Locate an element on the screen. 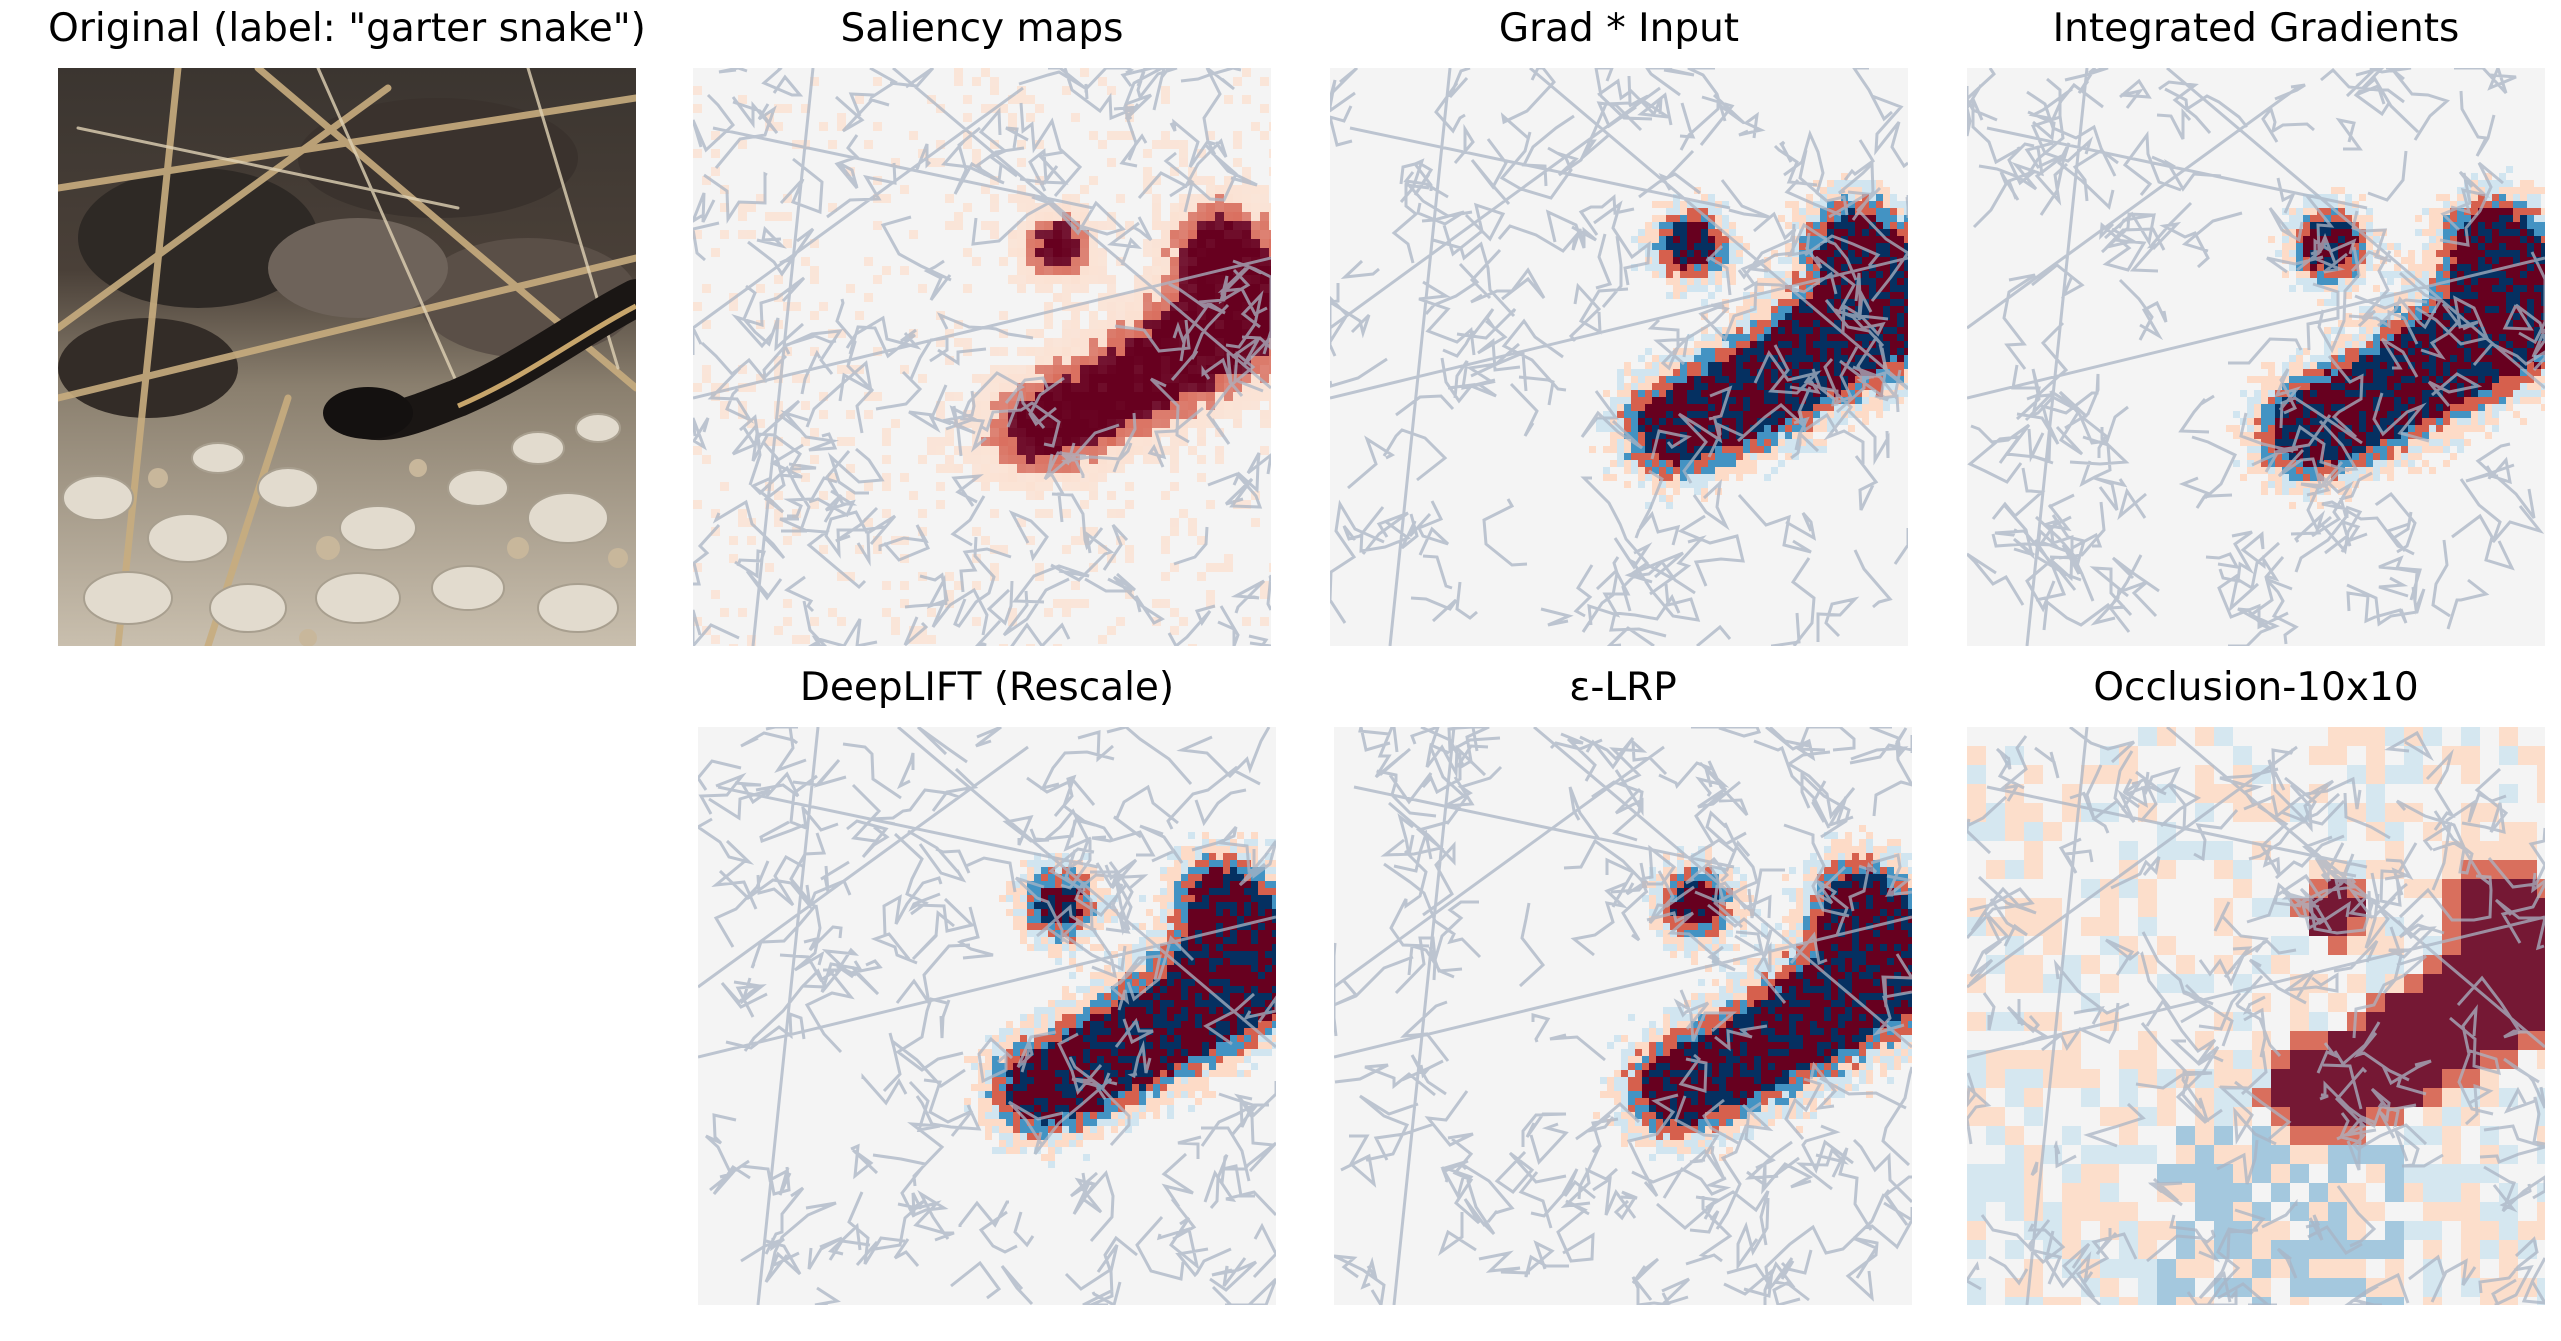  panel-saliency: Saliency maps is located at coordinates (982, 326).